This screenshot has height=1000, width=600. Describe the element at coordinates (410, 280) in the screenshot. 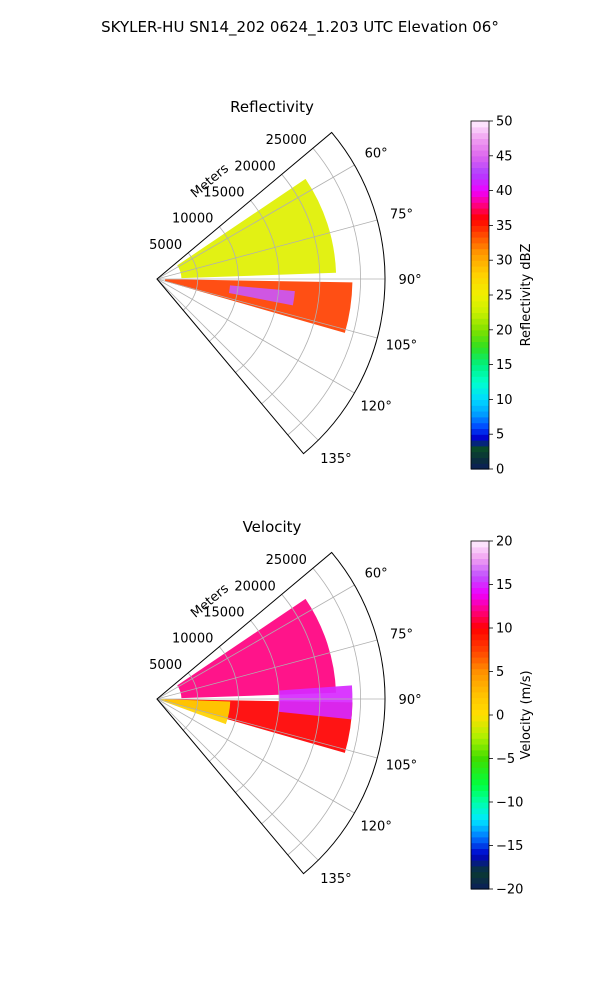

I see `azimuth-tick-label: 90°` at that location.